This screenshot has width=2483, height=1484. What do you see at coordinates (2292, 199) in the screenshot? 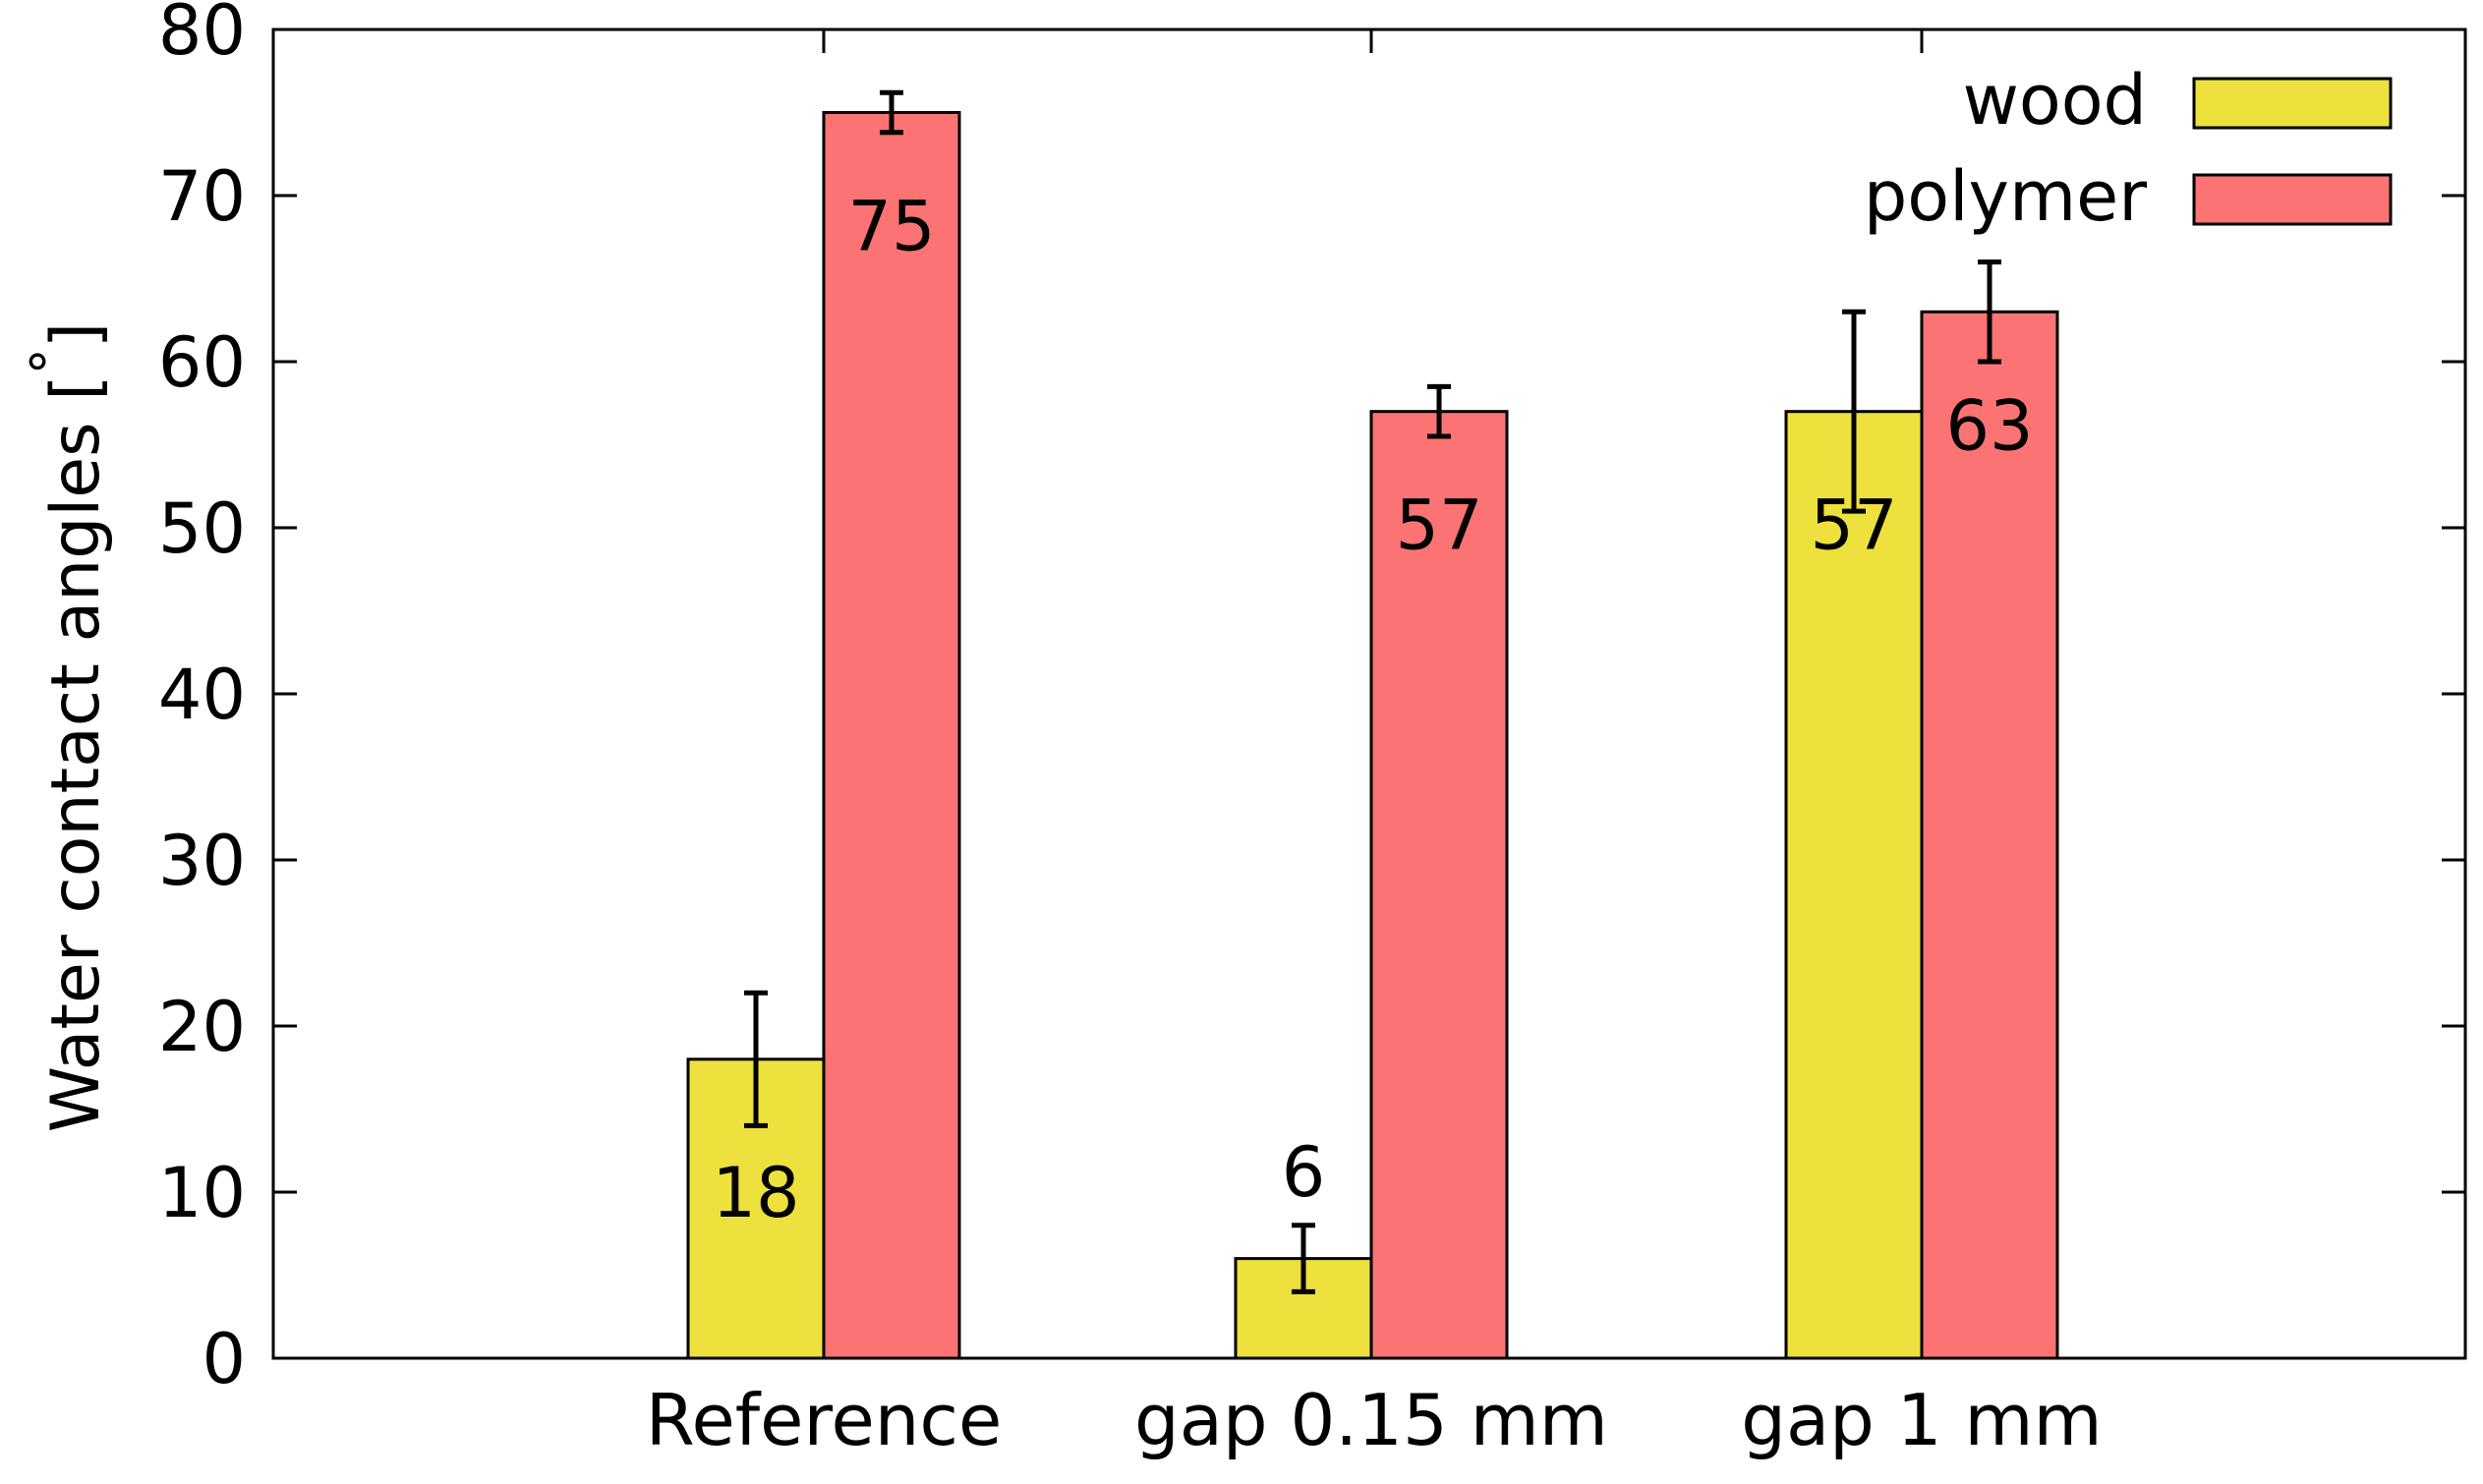
I see `legend-swatch-polymer` at bounding box center [2292, 199].